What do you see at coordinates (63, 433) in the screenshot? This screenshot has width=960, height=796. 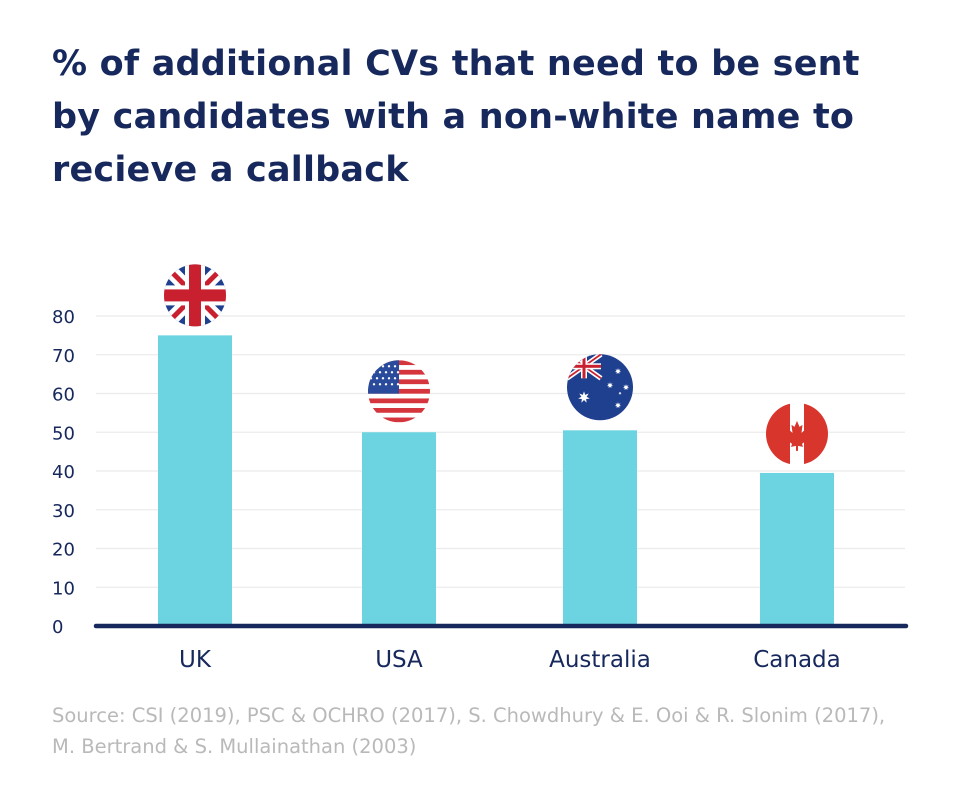 I see `y-tick-label: 50` at bounding box center [63, 433].